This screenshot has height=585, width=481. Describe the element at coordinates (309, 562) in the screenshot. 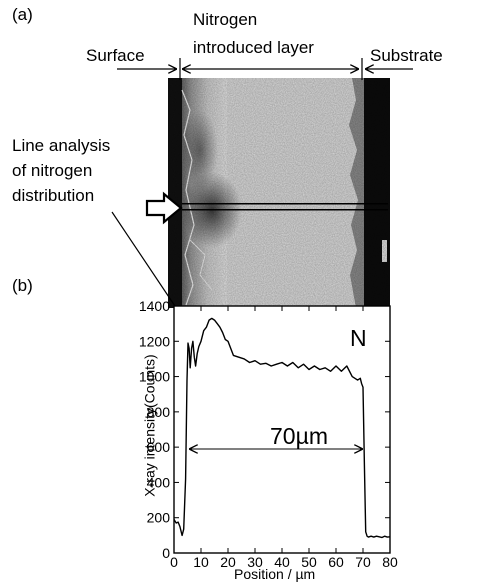

I see `x-tick-label: 50` at that location.